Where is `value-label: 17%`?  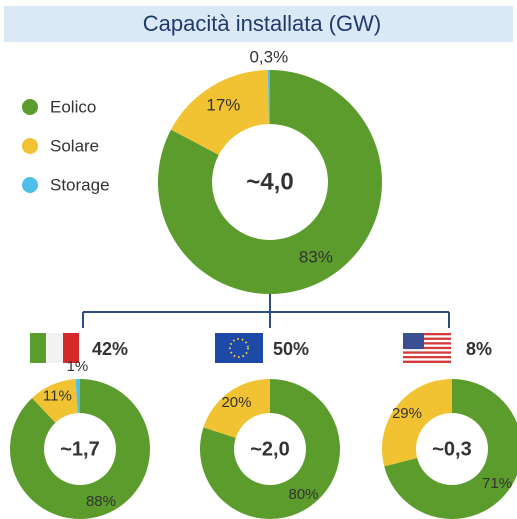 value-label: 17% is located at coordinates (223, 105).